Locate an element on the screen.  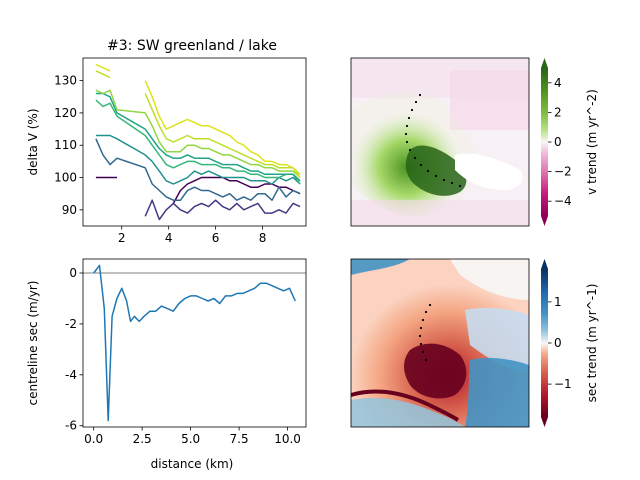
panel-b-x-tick-label: 10.0 is located at coordinates (287, 439).